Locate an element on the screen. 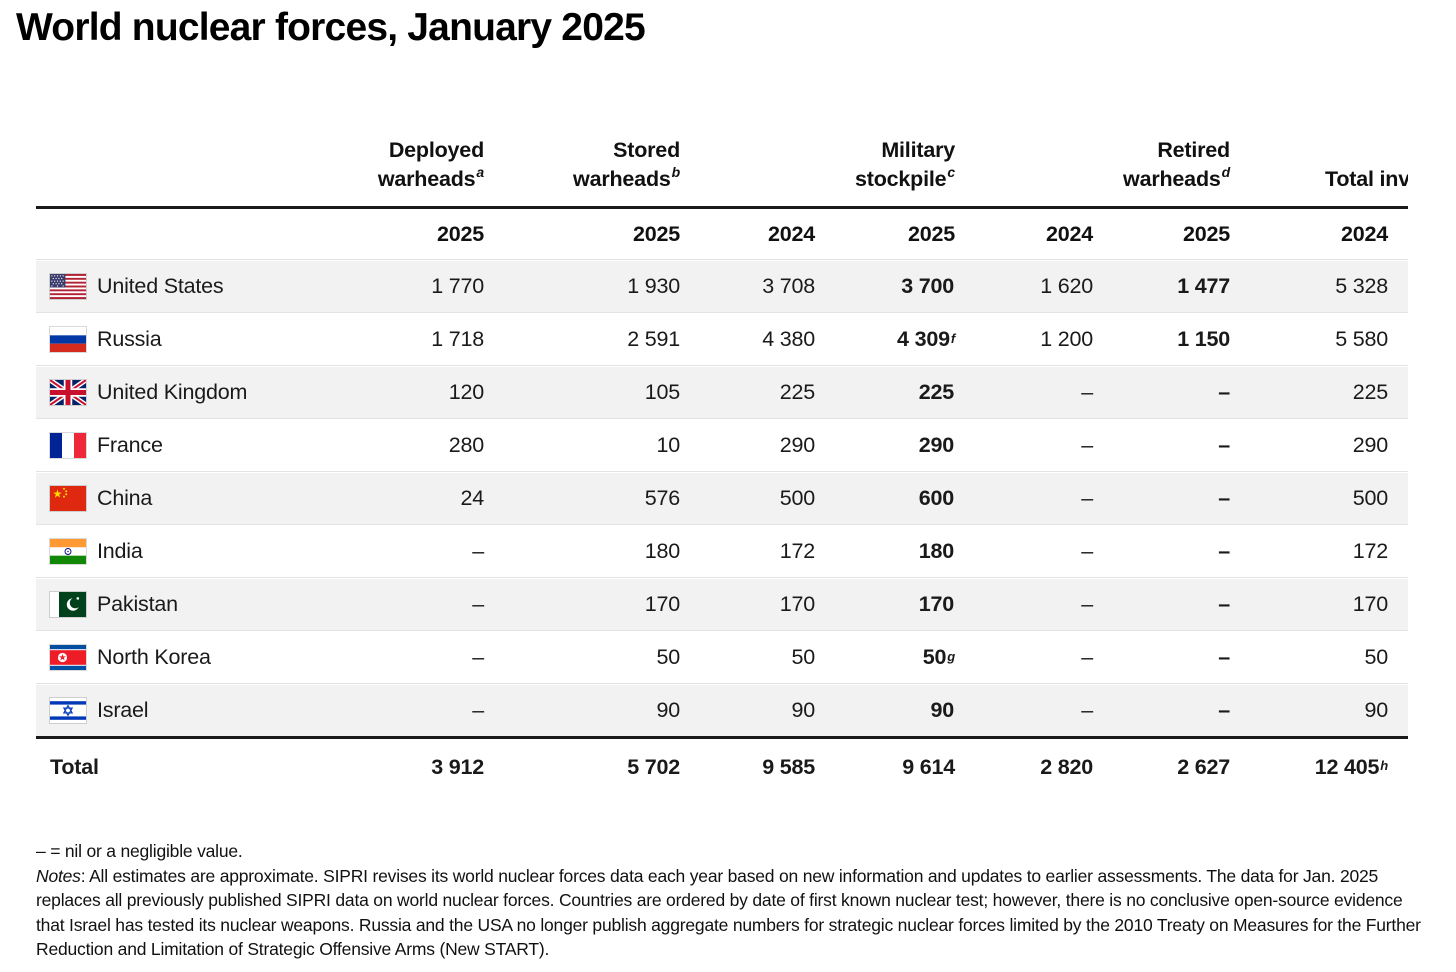 This screenshot has height=972, width=1456. pakistan-flag-icon is located at coordinates (68, 604).